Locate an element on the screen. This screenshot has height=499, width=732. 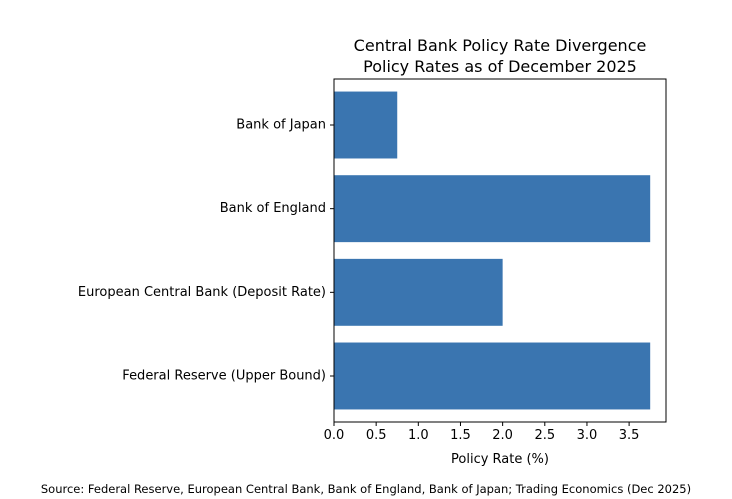
bar-bank-of-japan is located at coordinates (366, 125).